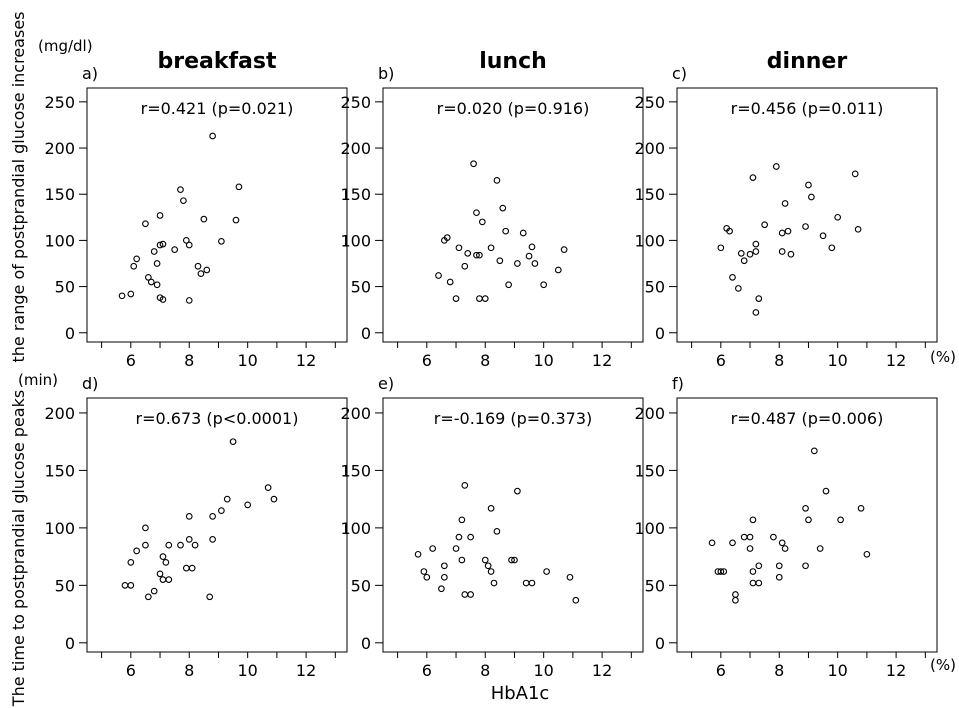  I want to click on panel-title: breakfast, so click(217, 61).